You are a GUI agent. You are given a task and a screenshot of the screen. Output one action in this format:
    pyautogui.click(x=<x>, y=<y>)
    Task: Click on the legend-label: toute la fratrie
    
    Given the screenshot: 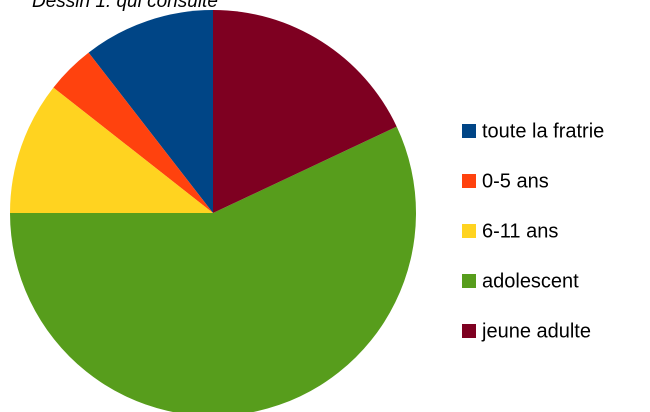 What is the action you would take?
    pyautogui.click(x=543, y=131)
    